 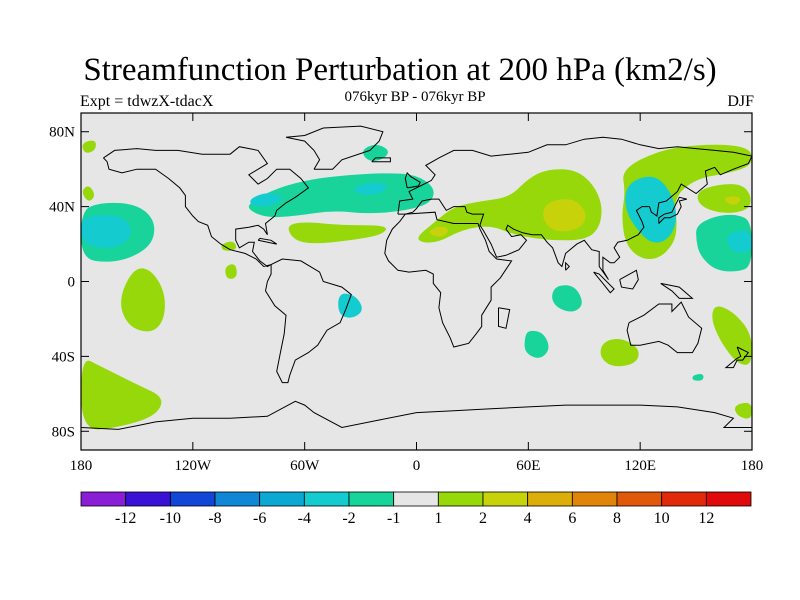 I want to click on y-tick-label: 40S, so click(x=63, y=357).